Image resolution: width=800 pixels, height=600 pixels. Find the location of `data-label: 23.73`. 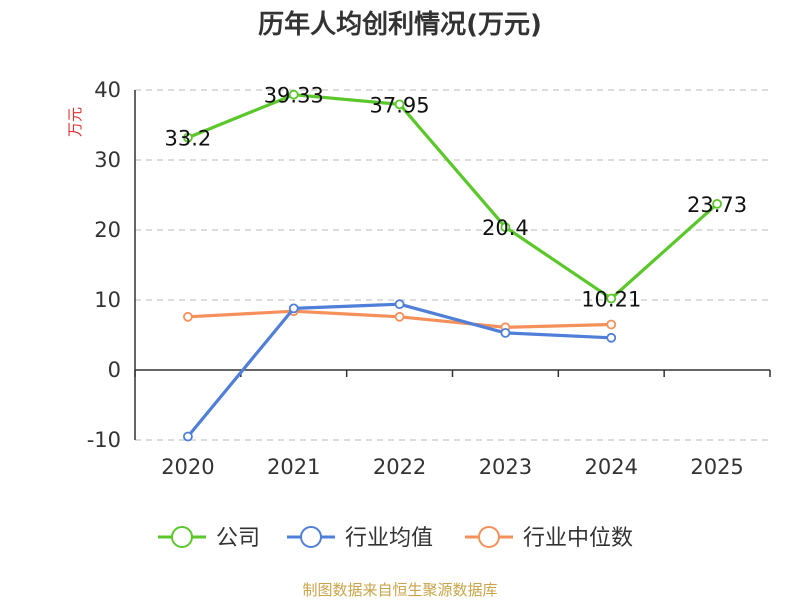

data-label: 23.73 is located at coordinates (717, 205).